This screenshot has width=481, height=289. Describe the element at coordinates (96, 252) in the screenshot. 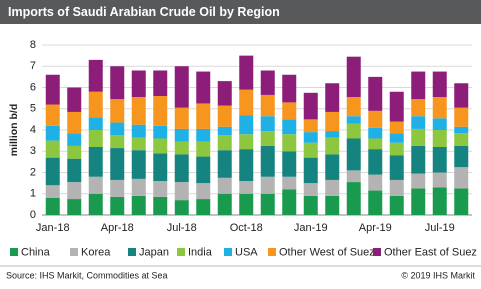

I see `legend-label: Korea` at that location.